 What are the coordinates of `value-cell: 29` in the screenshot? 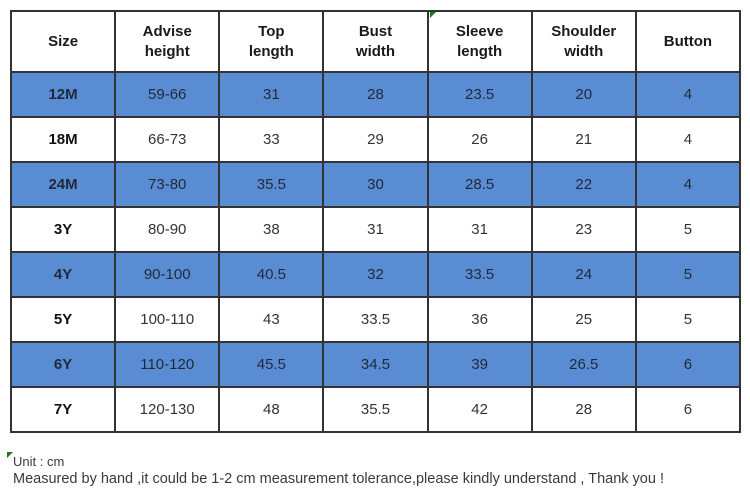 It's located at (375, 139).